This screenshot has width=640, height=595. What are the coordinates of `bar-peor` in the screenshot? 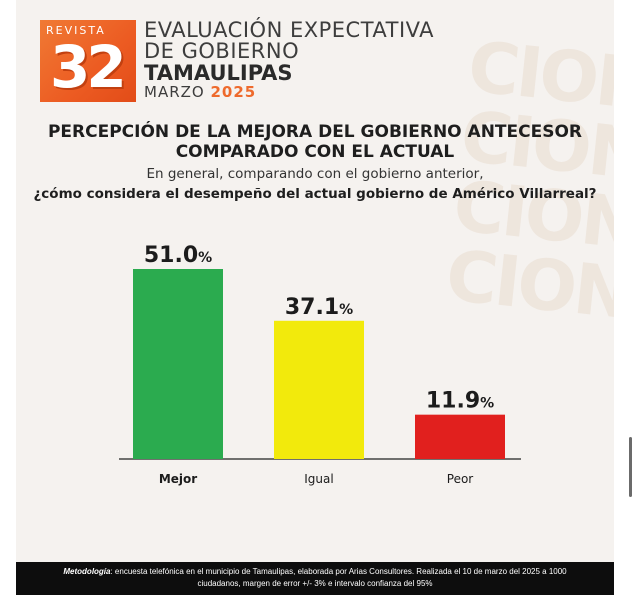 It's located at (460, 436).